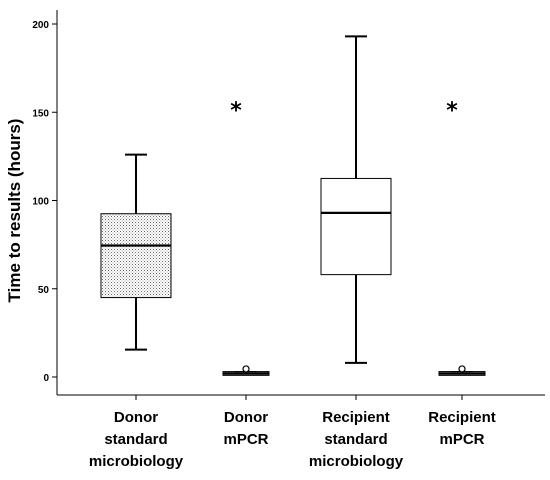 The height and width of the screenshot is (480, 550). I want to click on category-label: Recipient standard microbiology, so click(356, 439).